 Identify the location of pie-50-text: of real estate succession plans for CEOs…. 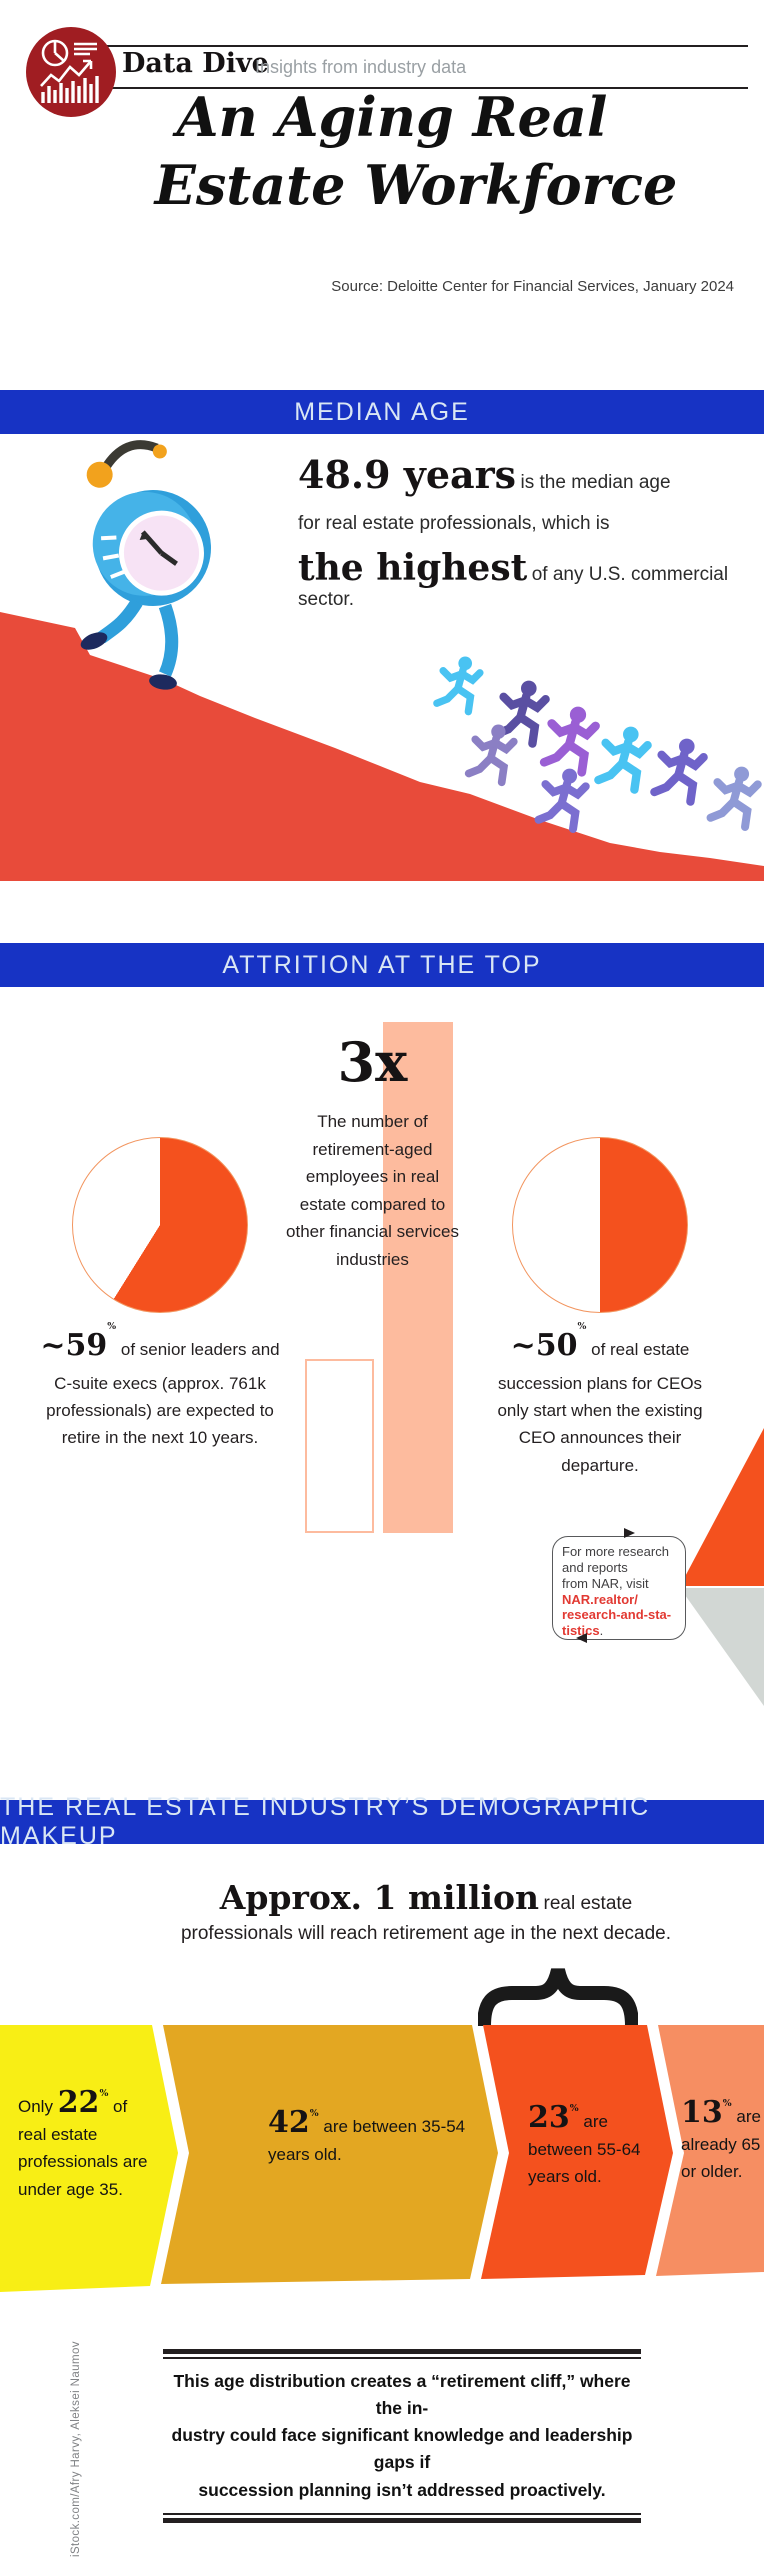
(600, 1407).